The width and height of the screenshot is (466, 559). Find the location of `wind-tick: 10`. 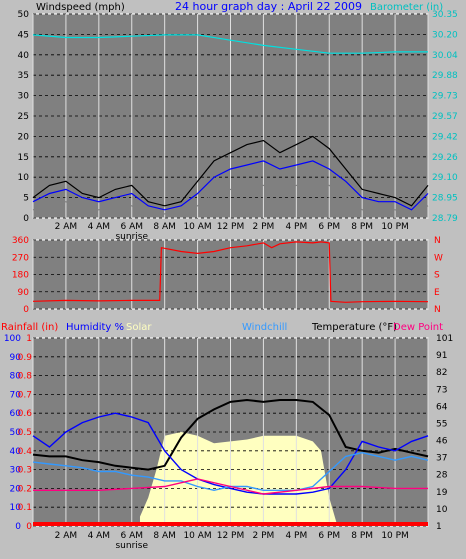

wind-tick: 10 is located at coordinates (24, 178).